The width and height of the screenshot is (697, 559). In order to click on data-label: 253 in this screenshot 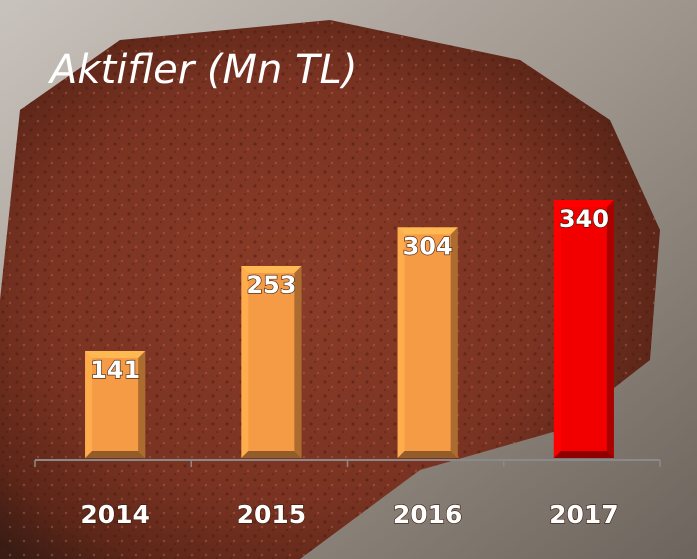, I will do `click(271, 285)`.